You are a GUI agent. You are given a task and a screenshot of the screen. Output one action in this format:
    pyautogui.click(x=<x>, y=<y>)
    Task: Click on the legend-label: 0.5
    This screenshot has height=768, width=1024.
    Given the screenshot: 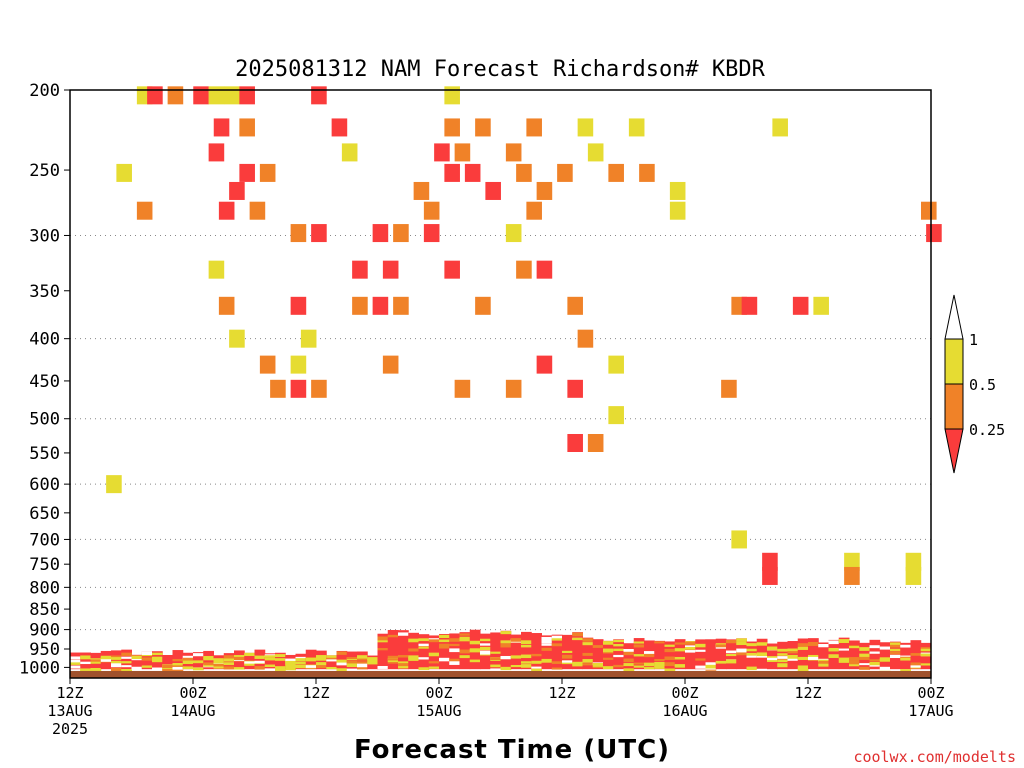 What is the action you would take?
    pyautogui.click(x=982, y=385)
    